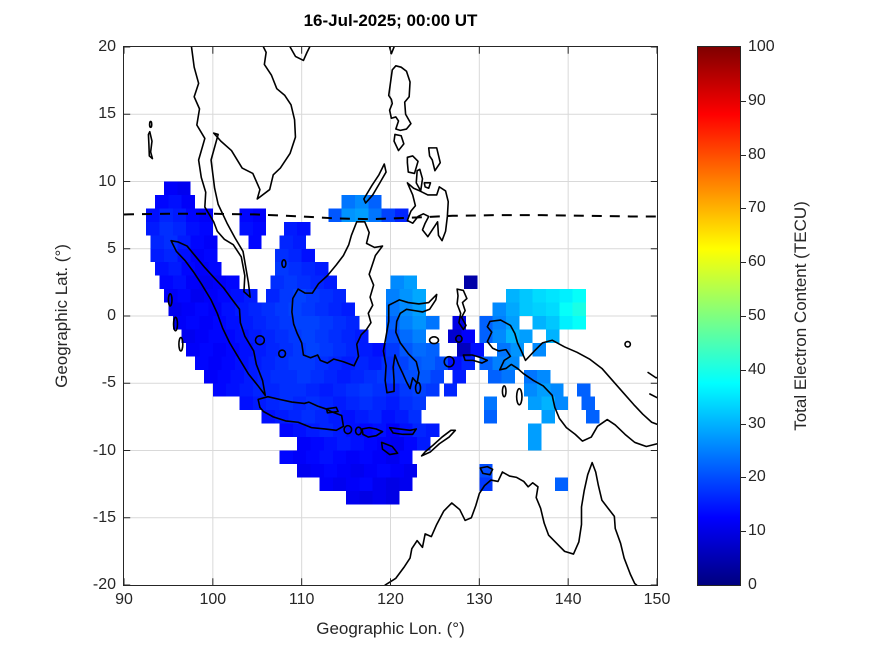 This screenshot has width=875, height=656. What do you see at coordinates (479, 599) in the screenshot?
I see `x-tick-label: 130` at bounding box center [479, 599].